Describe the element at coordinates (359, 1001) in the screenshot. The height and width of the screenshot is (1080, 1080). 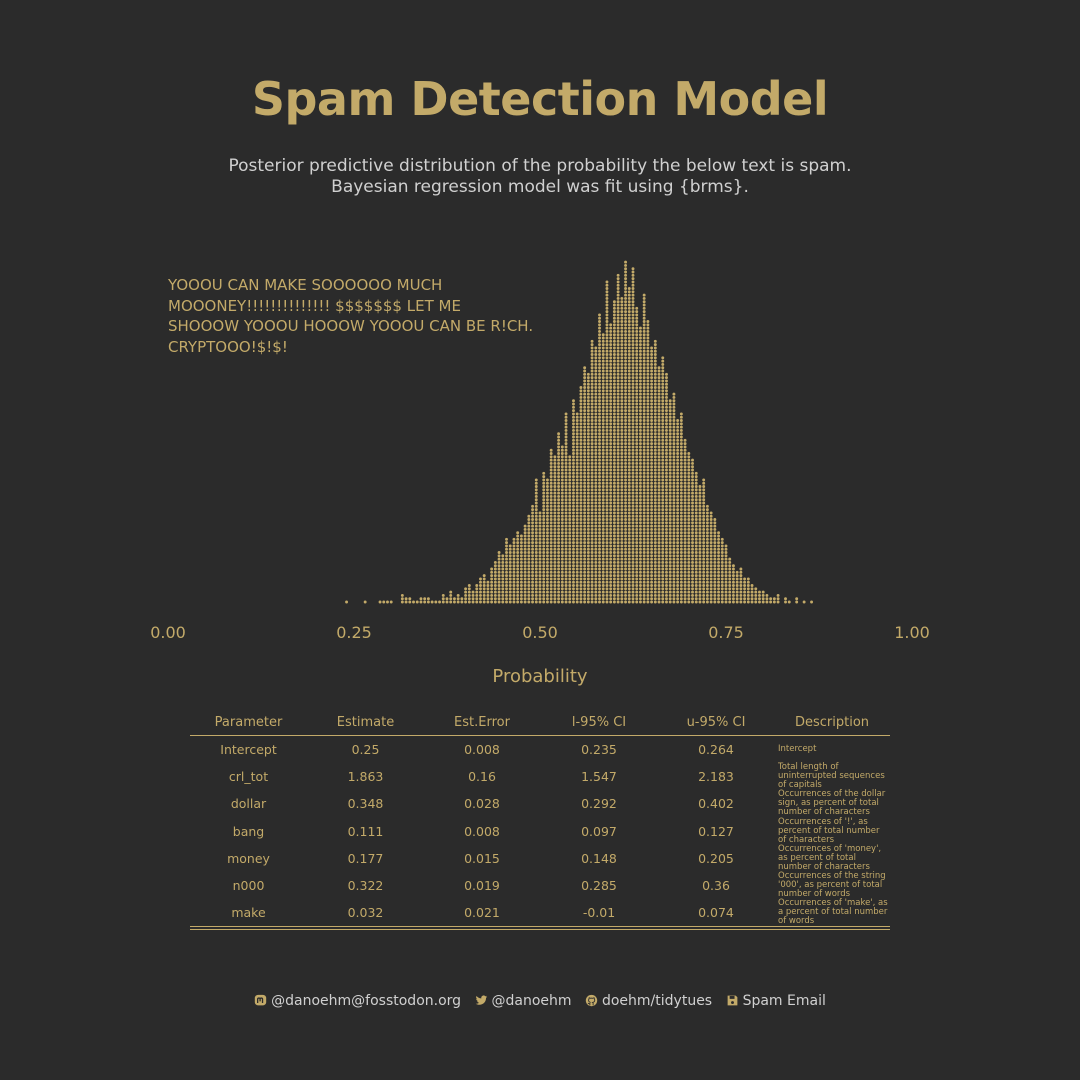
I see `footer-mastodon: @danoehm@fosstodon.org` at that location.